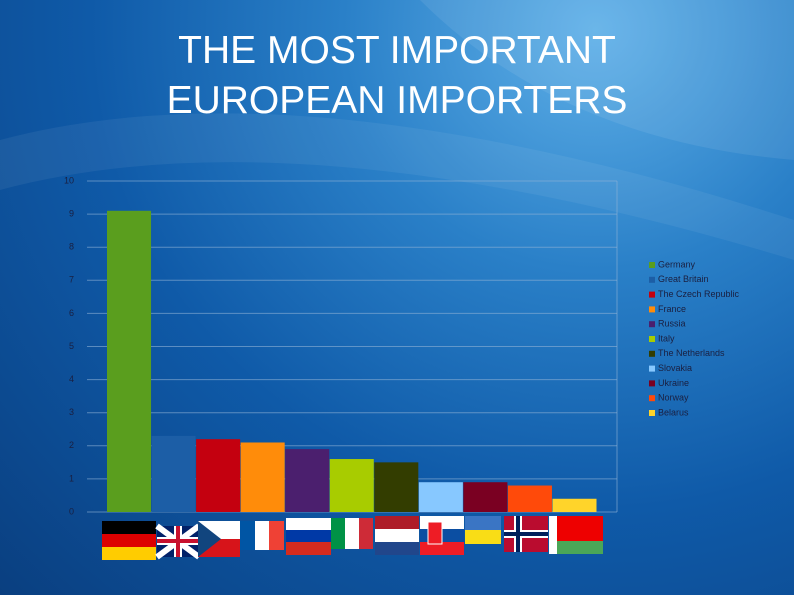 This screenshot has width=794, height=595. I want to click on y-tick-label: 3, so click(71, 412).